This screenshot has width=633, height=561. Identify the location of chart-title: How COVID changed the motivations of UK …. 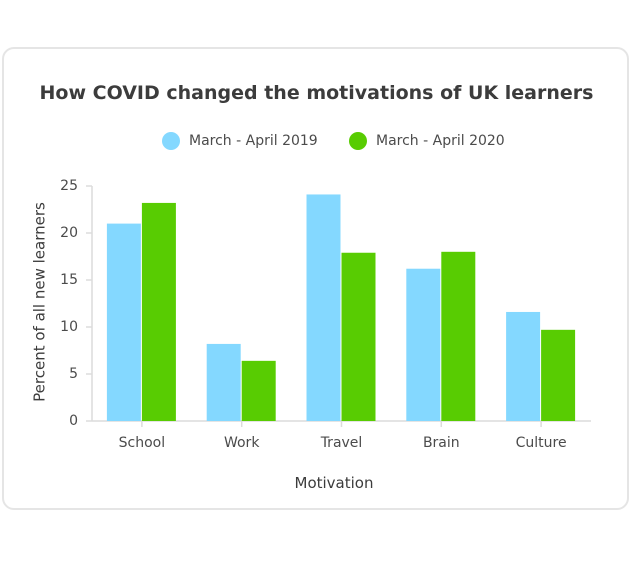
(316, 93).